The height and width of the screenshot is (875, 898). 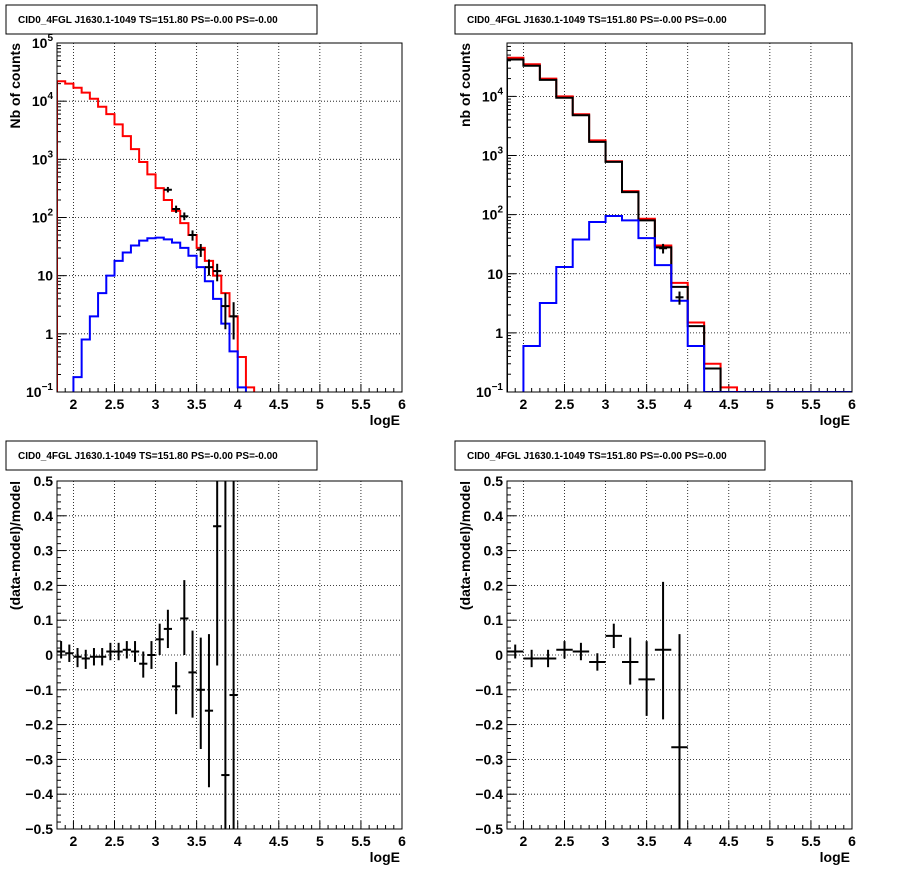 What do you see at coordinates (494, 481) in the screenshot?
I see `y-tick-label: 0.5` at bounding box center [494, 481].